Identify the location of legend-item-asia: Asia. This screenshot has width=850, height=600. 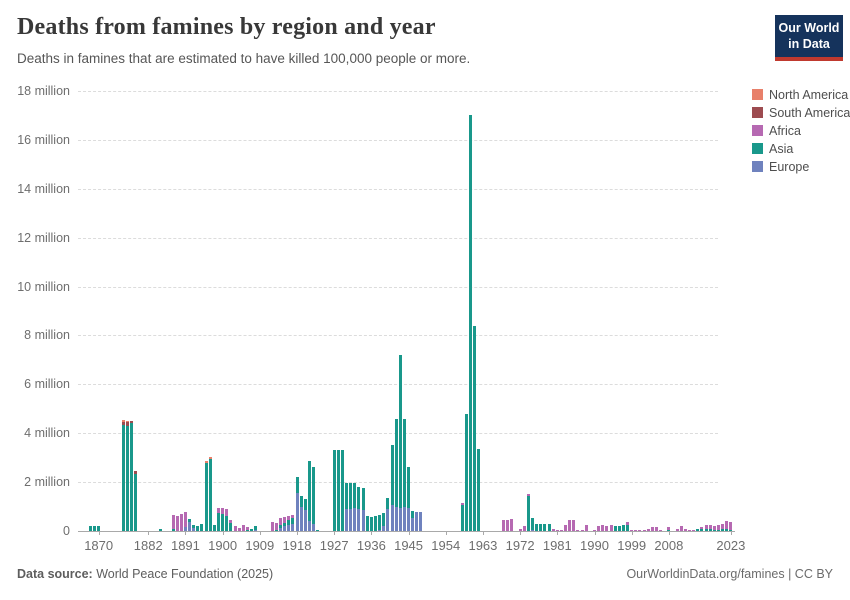
(801, 149).